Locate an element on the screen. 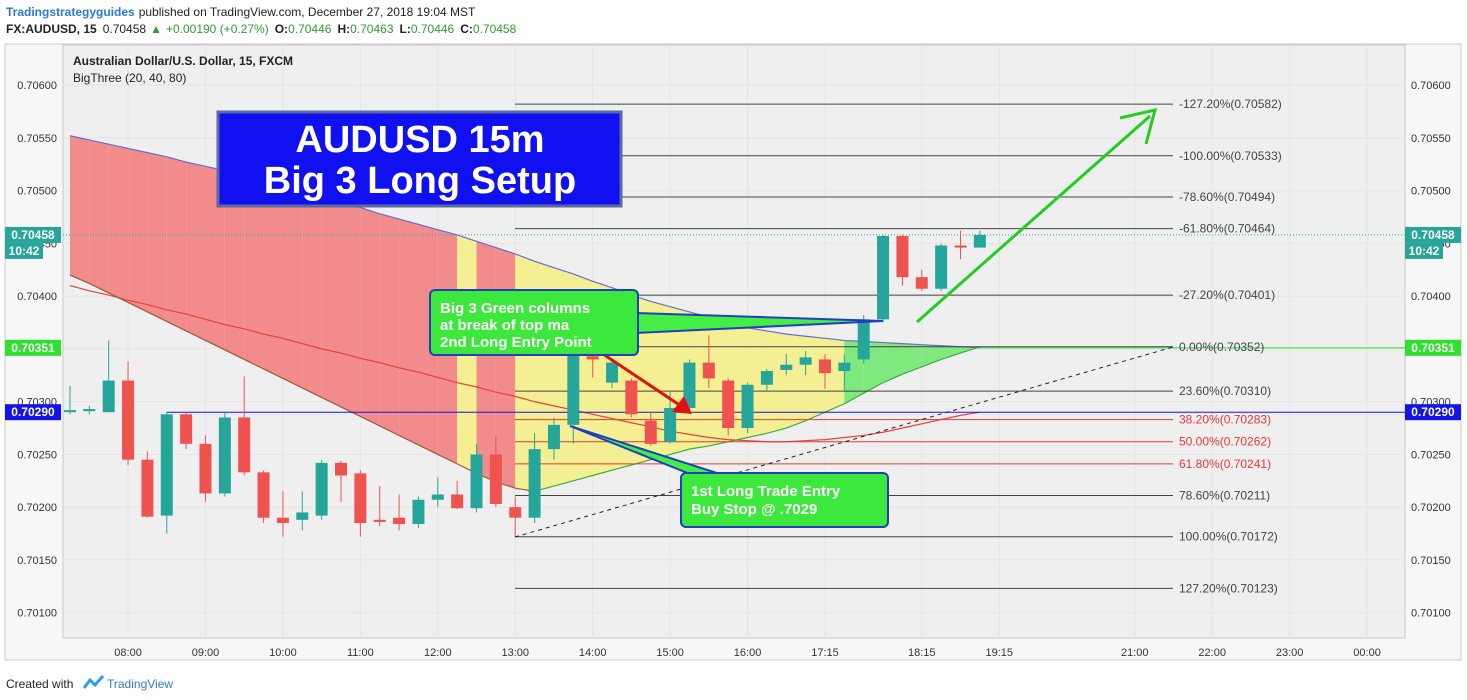 This screenshot has width=1467, height=700. fib-label: 61.80%(0.70241) is located at coordinates (1225, 464).